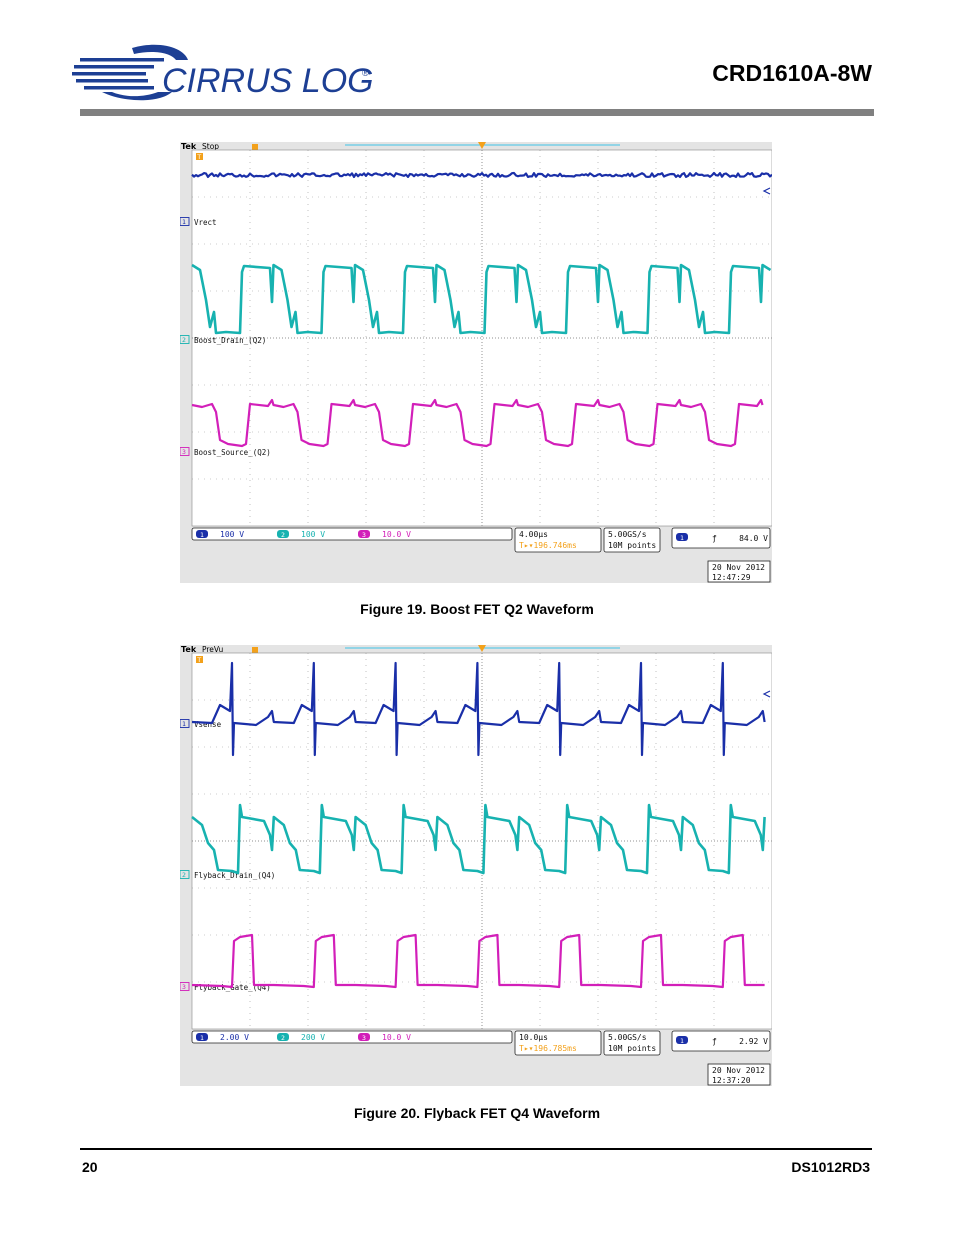  What do you see at coordinates (90, 1167) in the screenshot?
I see `page-number: 20` at bounding box center [90, 1167].